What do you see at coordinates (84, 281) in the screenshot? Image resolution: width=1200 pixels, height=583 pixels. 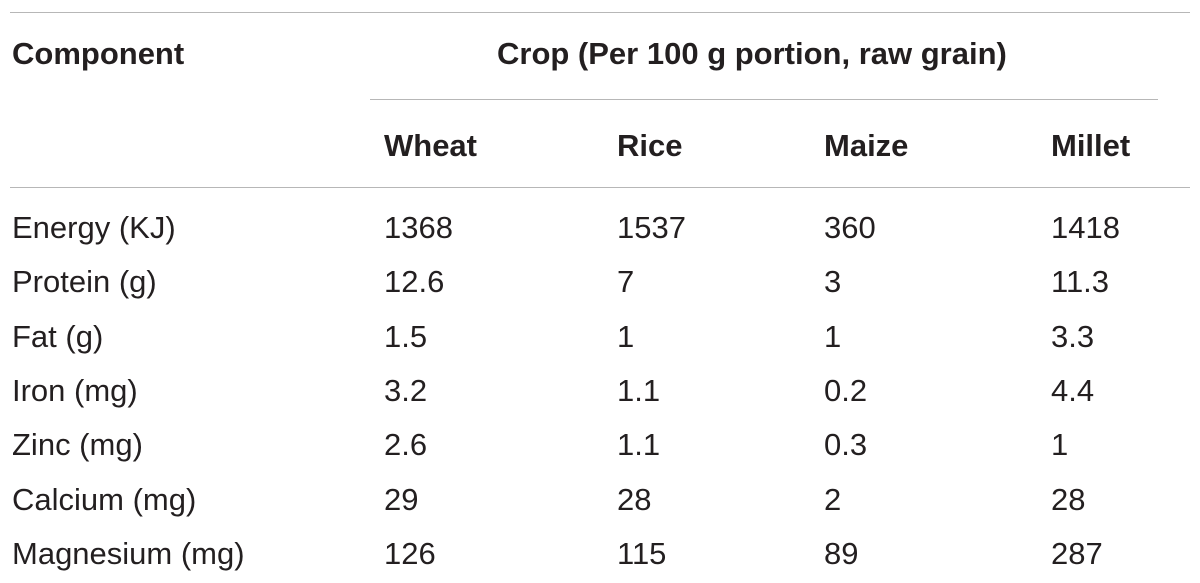 I see `row-label: Protein (g)` at bounding box center [84, 281].